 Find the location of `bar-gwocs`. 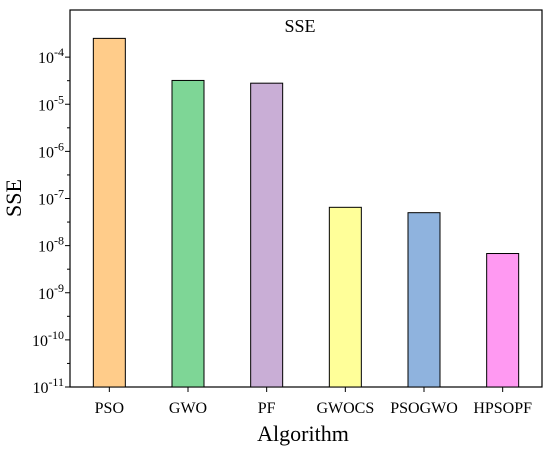

bar-gwocs is located at coordinates (345, 297).